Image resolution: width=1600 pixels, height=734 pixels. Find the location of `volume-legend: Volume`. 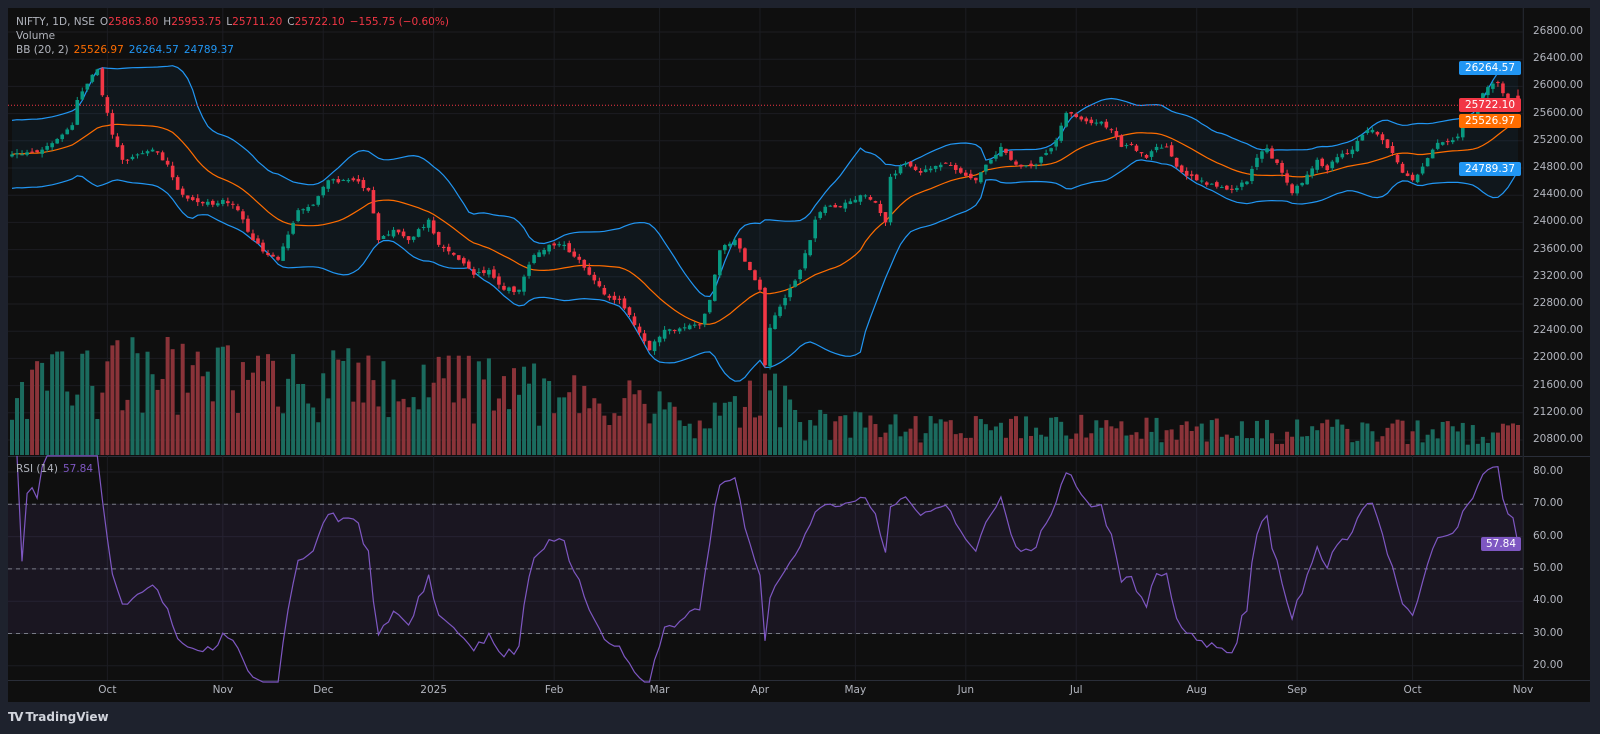

volume-legend: Volume is located at coordinates (38, 36).